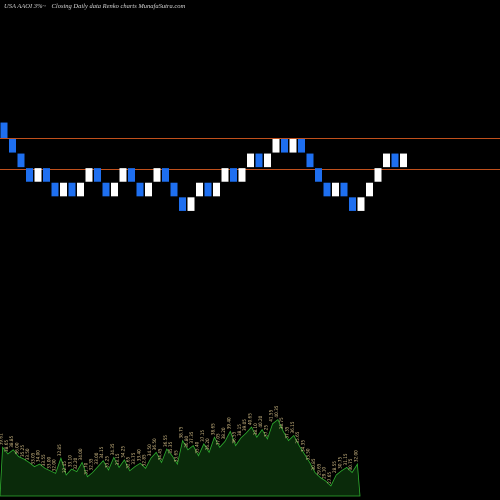 The width and height of the screenshot is (500, 500). Describe the element at coordinates (101, 452) in the screenshot. I see `volume-label: 34.15` at that location.